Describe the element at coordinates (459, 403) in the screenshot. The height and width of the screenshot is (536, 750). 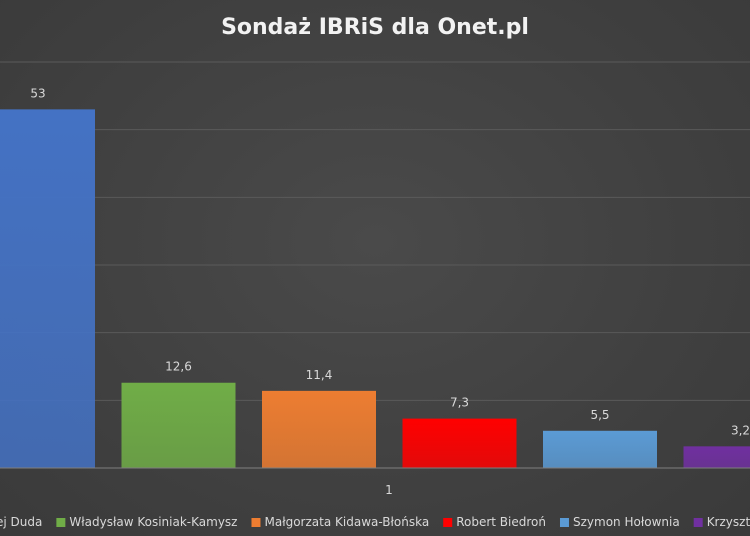
I see `data-label: 7,3` at that location.